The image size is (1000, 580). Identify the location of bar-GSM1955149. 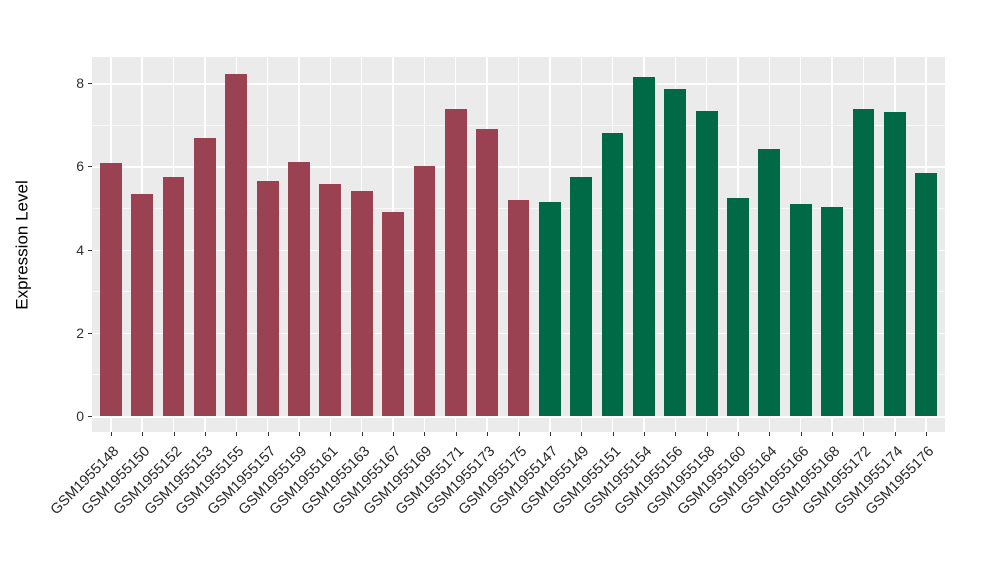
(581, 296).